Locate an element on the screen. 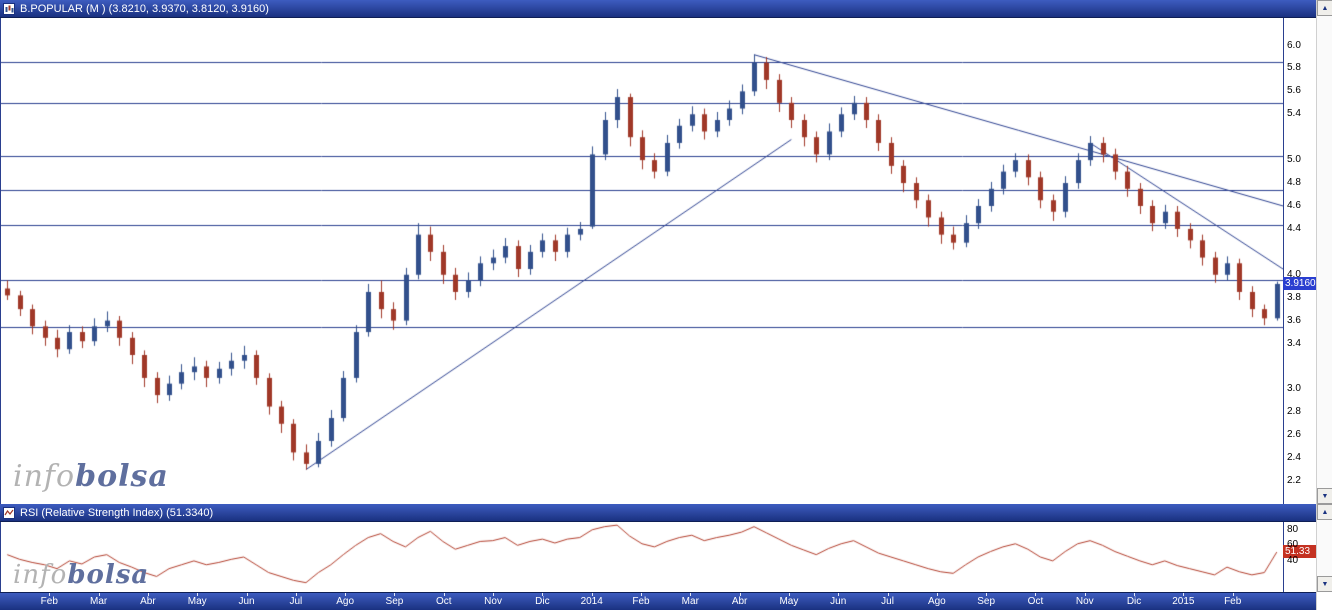  price-axis-tick: 3.8 is located at coordinates (1294, 297).